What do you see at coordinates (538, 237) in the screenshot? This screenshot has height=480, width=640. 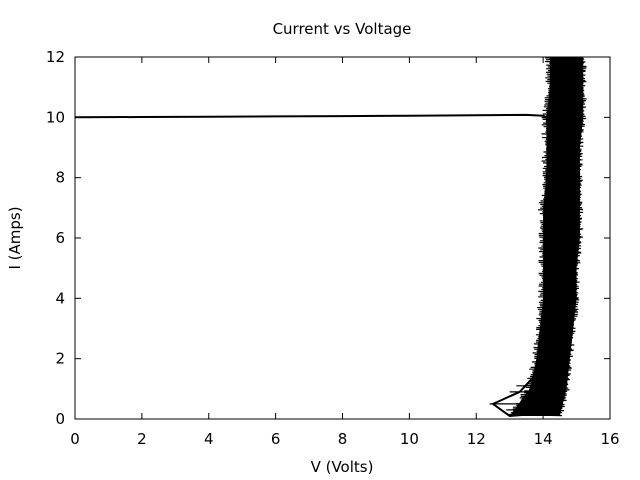 I see `band-scribble` at bounding box center [538, 237].